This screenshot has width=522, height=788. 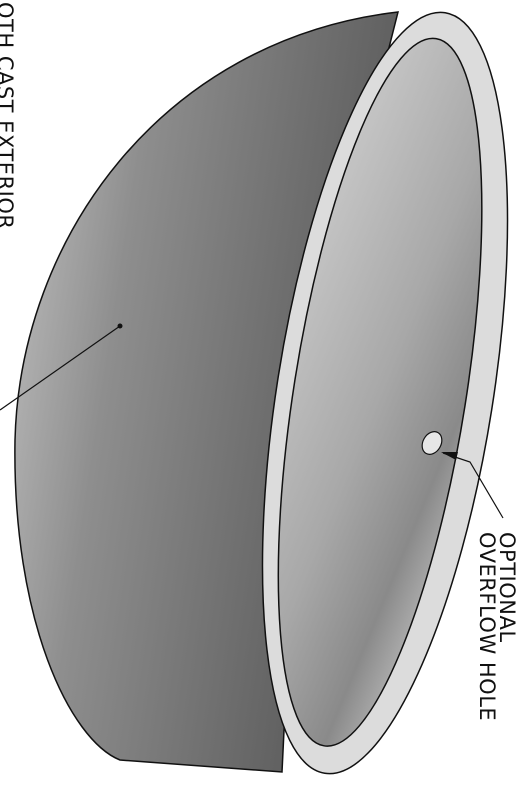 What do you see at coordinates (487, 626) in the screenshot?
I see `hole-label: OVERFLOW HOLE` at bounding box center [487, 626].